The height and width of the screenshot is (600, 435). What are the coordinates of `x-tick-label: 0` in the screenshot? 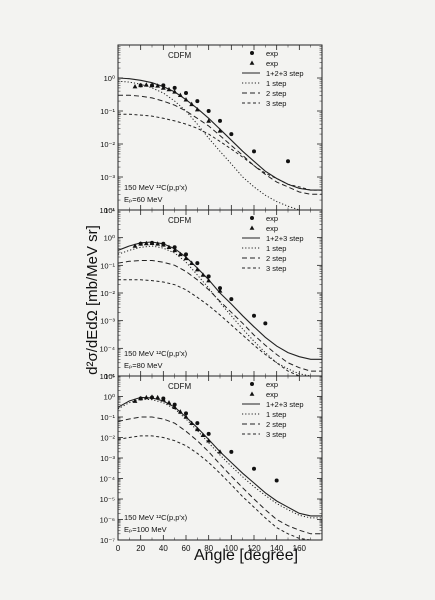 It's located at (118, 548).